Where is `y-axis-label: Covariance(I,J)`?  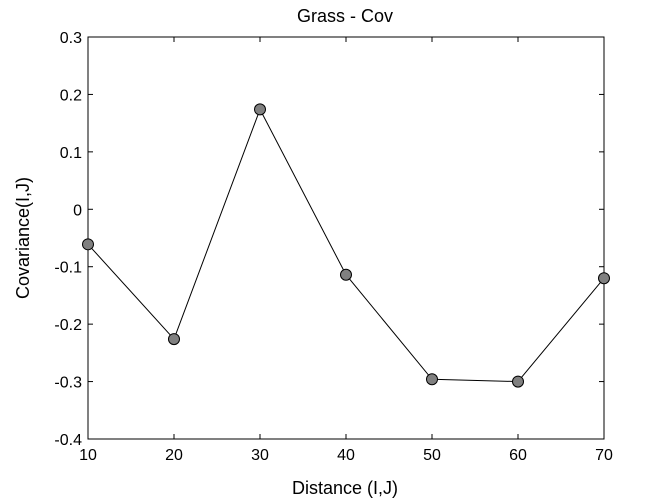
y-axis-label: Covariance(I,J) is located at coordinates (23, 238).